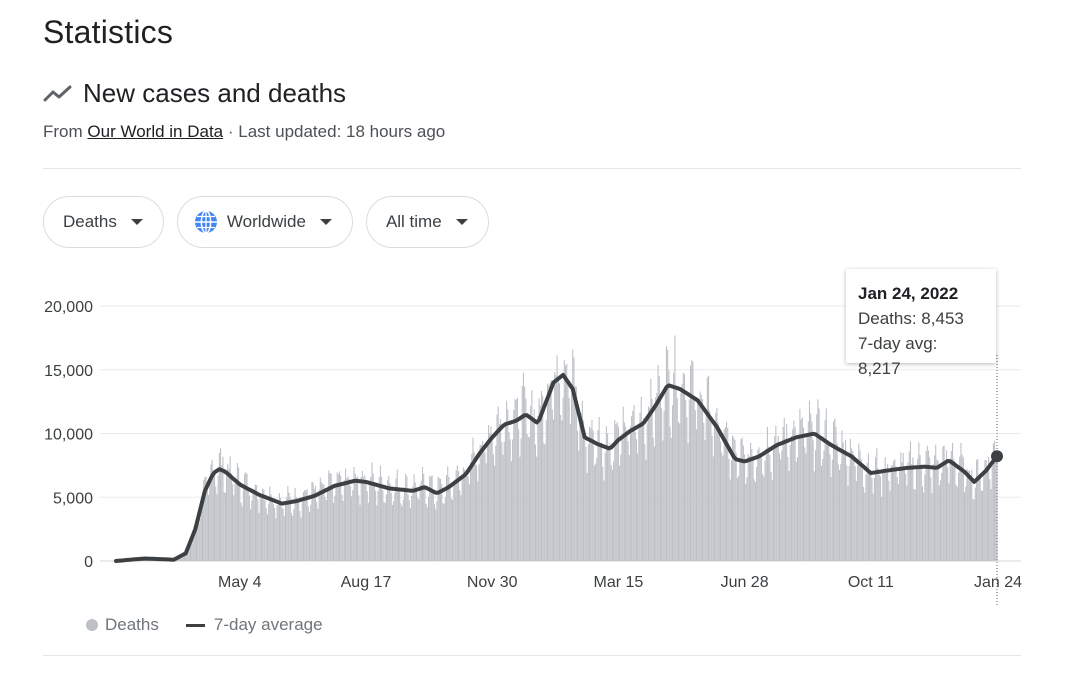  I want to click on time-range-dropdown-label: All time, so click(413, 221).